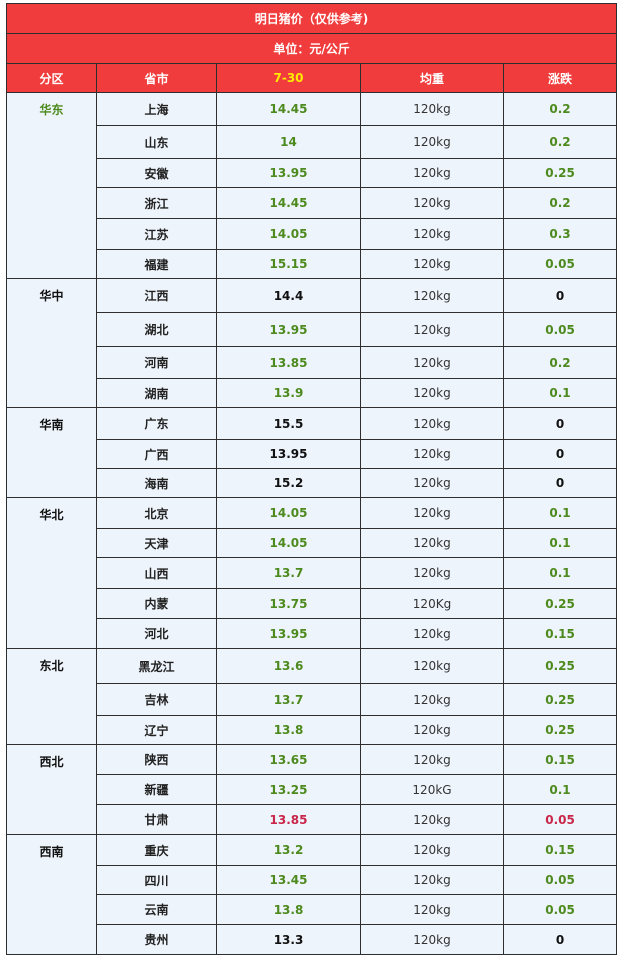 This screenshot has height=957, width=626. I want to click on header-date: 7-30, so click(288, 78).